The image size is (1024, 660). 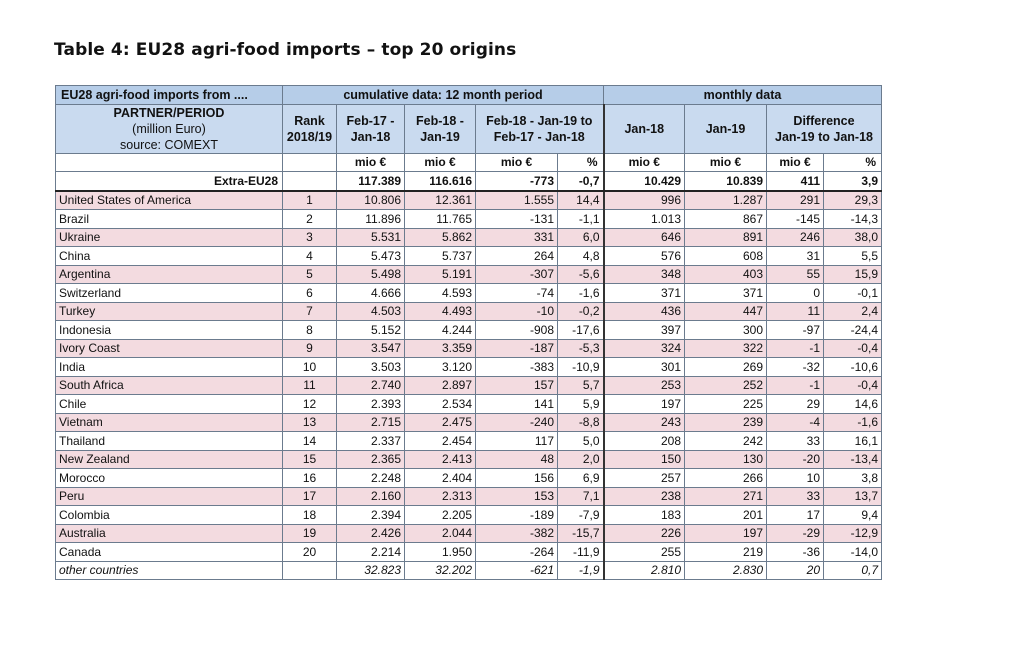 What do you see at coordinates (169, 367) in the screenshot?
I see `country-name: India` at bounding box center [169, 367].